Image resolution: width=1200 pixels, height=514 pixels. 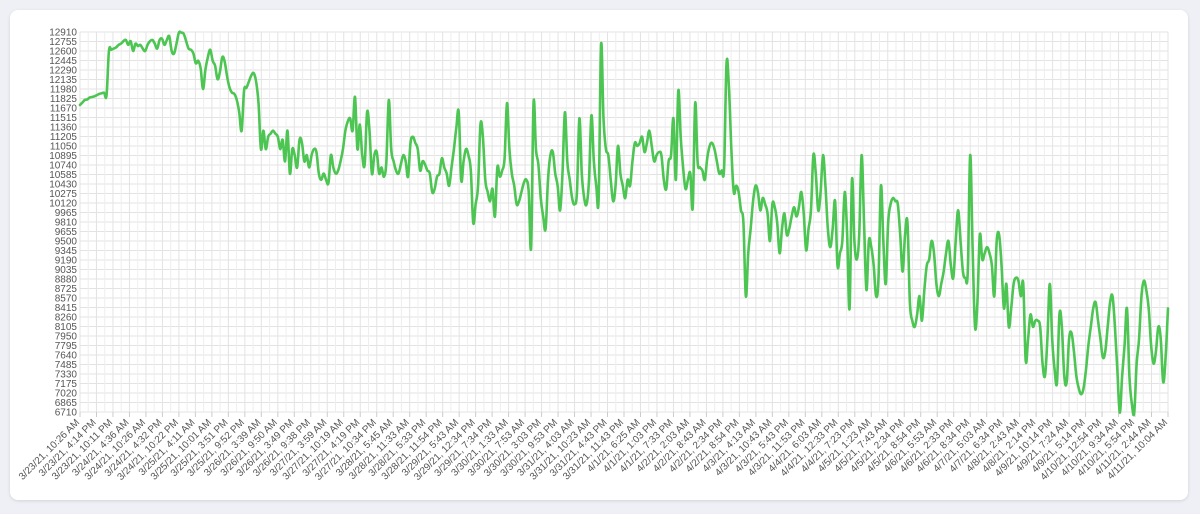 I want to click on y-tick-label: 8880, so click(x=66, y=280).